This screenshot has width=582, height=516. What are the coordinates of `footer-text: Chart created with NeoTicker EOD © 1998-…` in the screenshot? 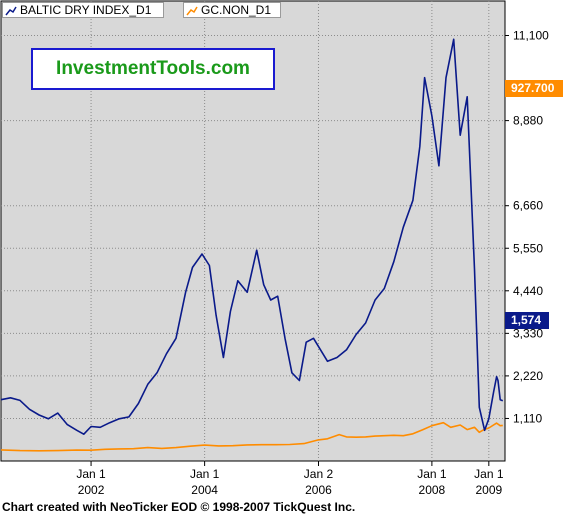 It's located at (179, 507).